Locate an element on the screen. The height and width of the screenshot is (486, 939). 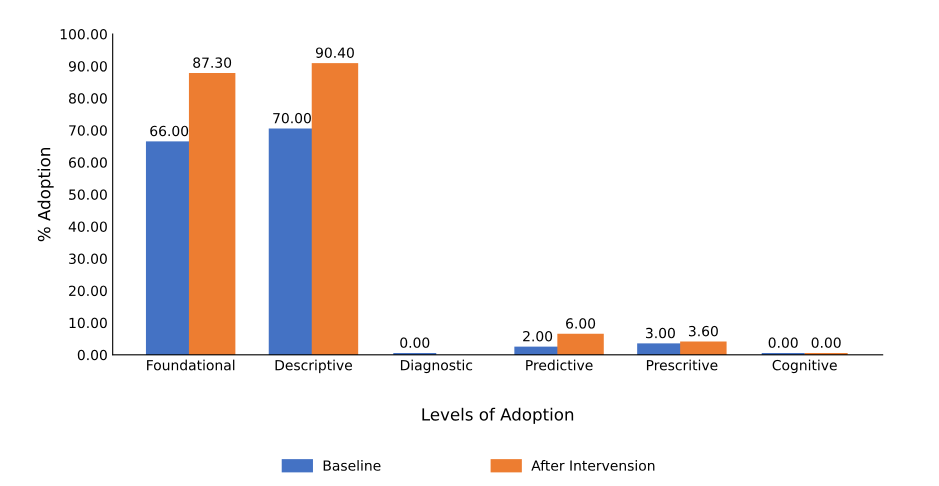
data-label: 3.00 is located at coordinates (660, 333).